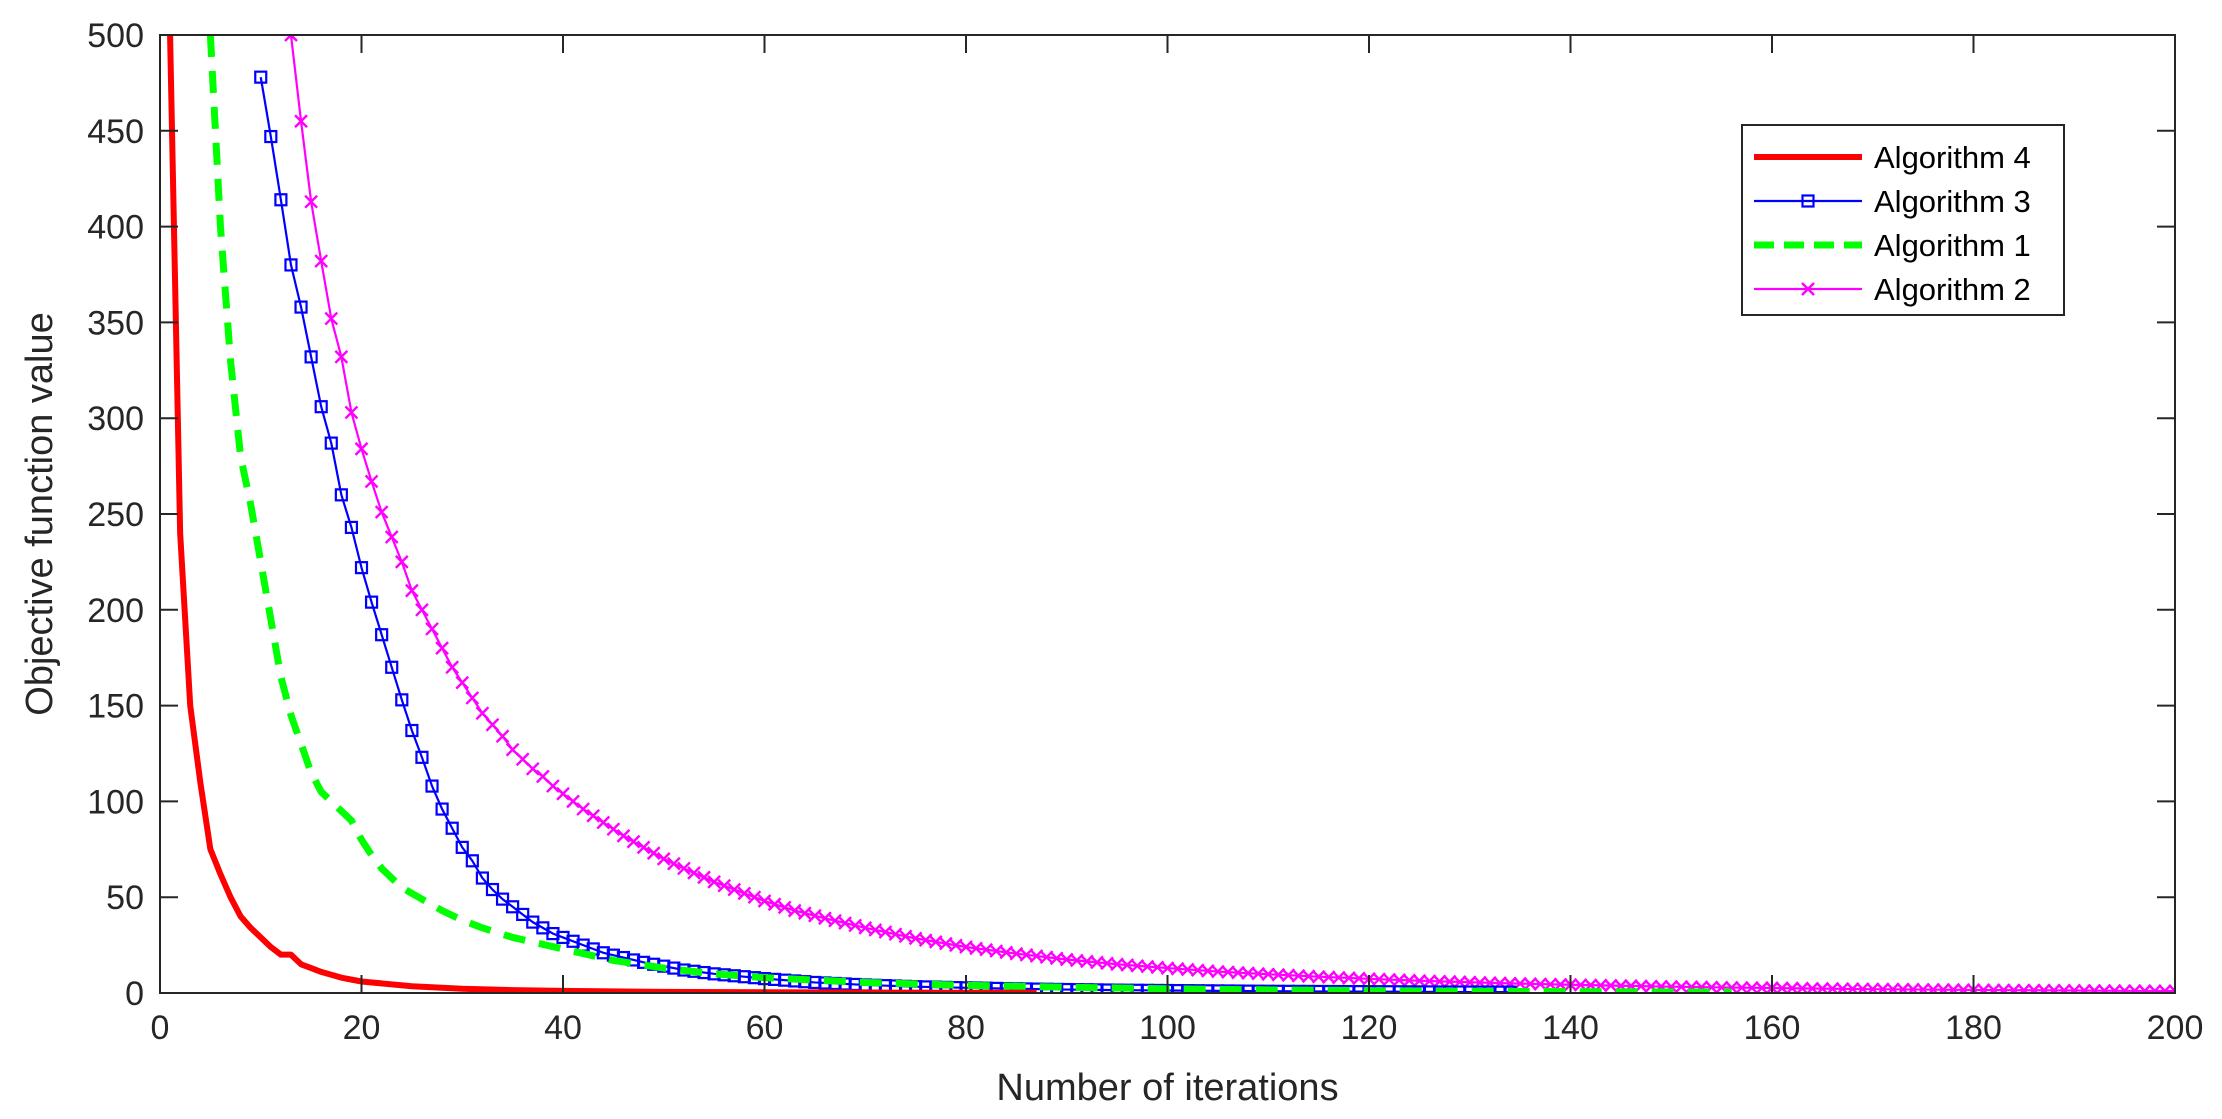 Image resolution: width=2222 pixels, height=1119 pixels. Describe the element at coordinates (115, 802) in the screenshot. I see `y-tick-label: 100` at that location.